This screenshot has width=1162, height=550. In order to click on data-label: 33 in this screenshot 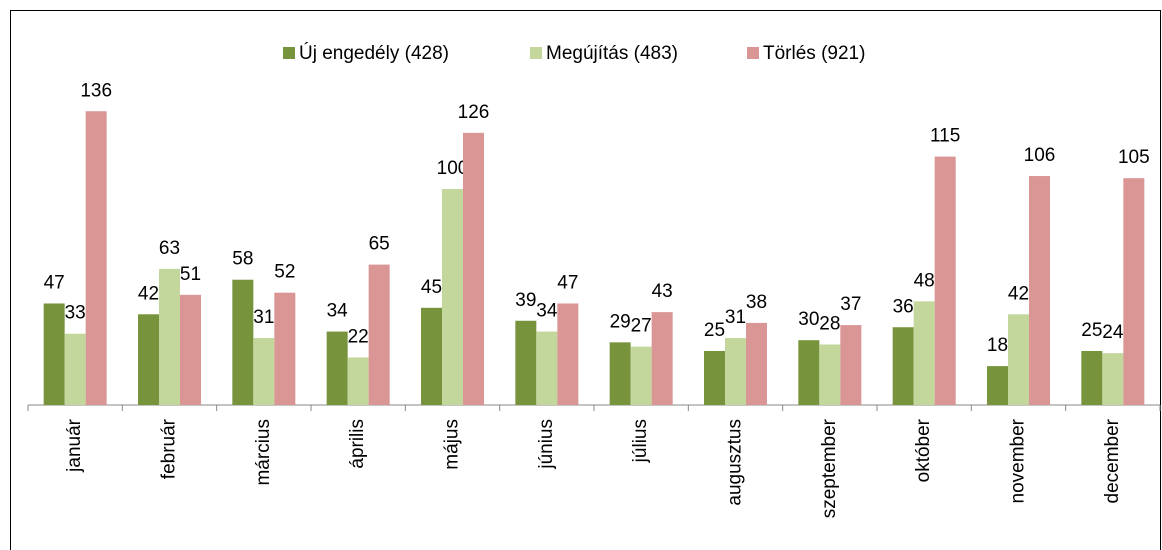, I will do `click(75, 313)`.